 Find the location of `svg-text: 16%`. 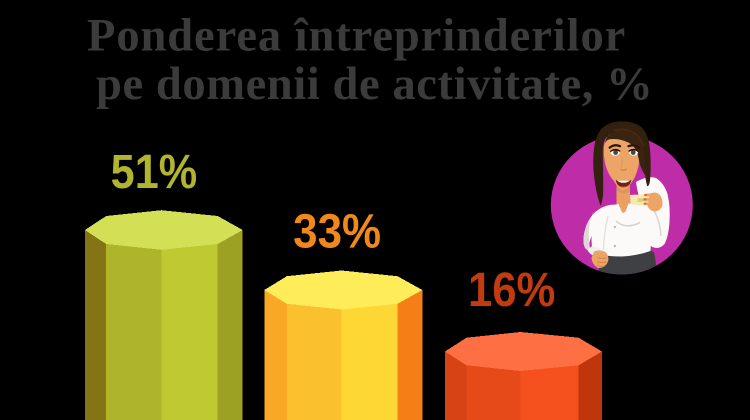

svg-text: 16% is located at coordinates (511, 289).